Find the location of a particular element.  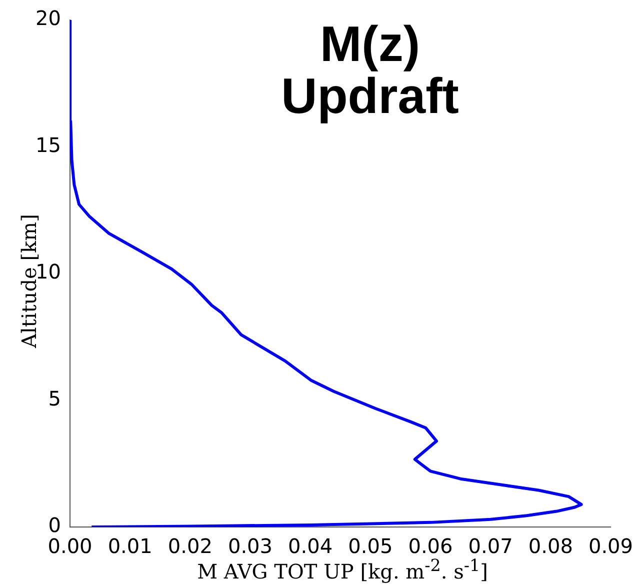

text: M(z) Updraft is located at coordinates (370, 70).